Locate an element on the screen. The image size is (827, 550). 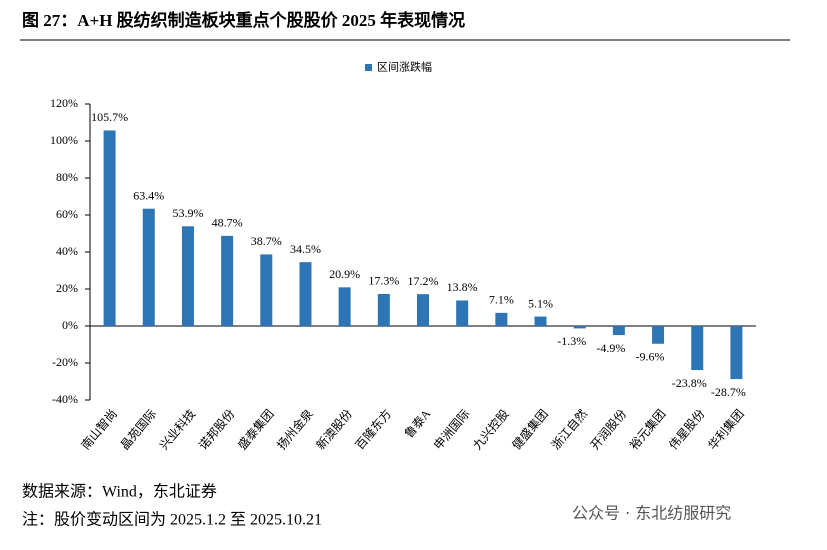
value-label: -28.7% is located at coordinates (728, 392).